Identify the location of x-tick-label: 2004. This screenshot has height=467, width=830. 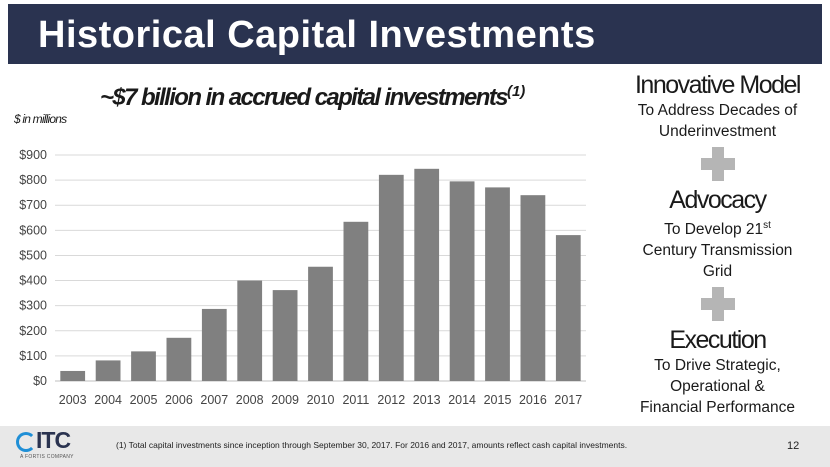
(108, 400).